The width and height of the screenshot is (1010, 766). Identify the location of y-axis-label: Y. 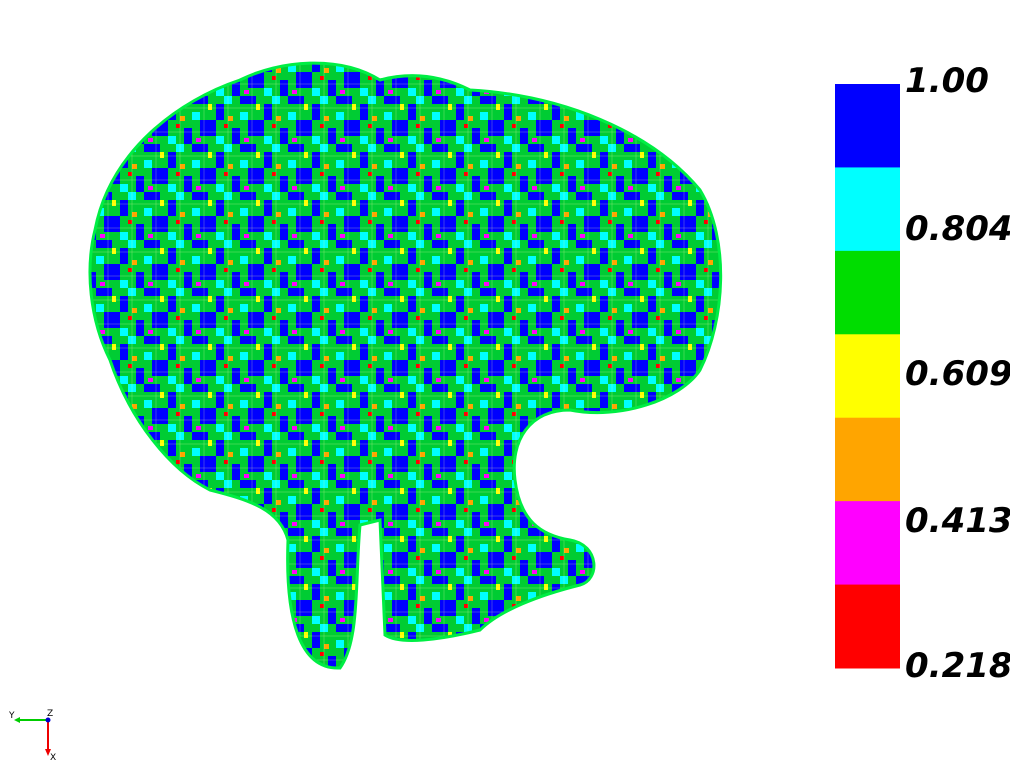
(11, 716).